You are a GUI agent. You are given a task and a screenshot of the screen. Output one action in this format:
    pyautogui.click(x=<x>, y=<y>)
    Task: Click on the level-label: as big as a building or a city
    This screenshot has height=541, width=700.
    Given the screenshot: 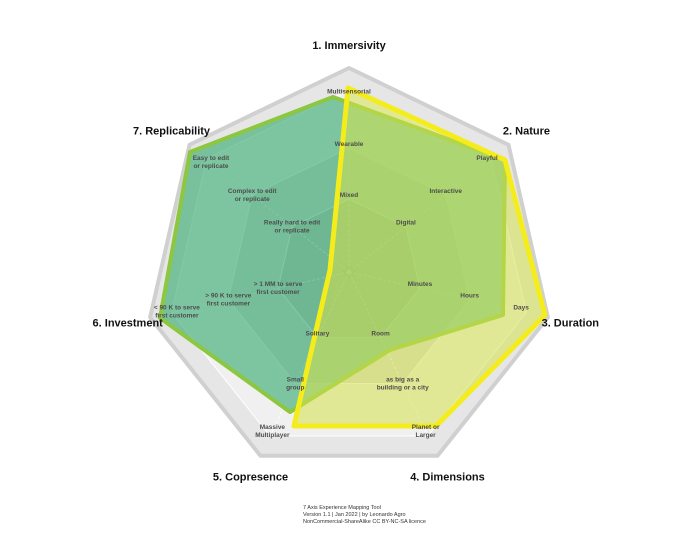 What is the action you would take?
    pyautogui.click(x=403, y=384)
    